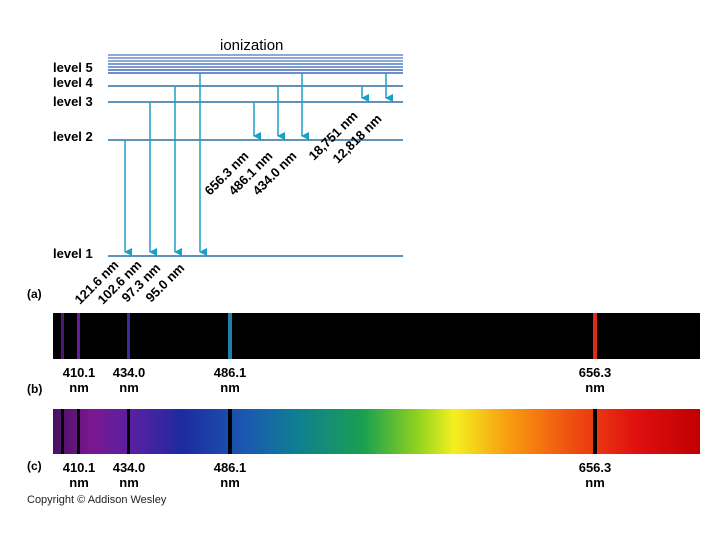  Describe the element at coordinates (129, 372) in the screenshot. I see `emission-434-value: 434.0` at that location.